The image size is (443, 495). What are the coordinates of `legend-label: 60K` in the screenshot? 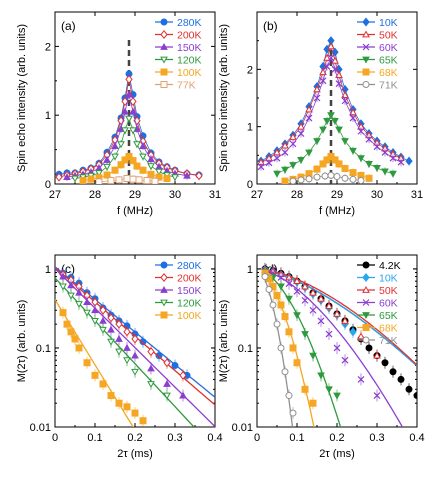 It's located at (388, 304).